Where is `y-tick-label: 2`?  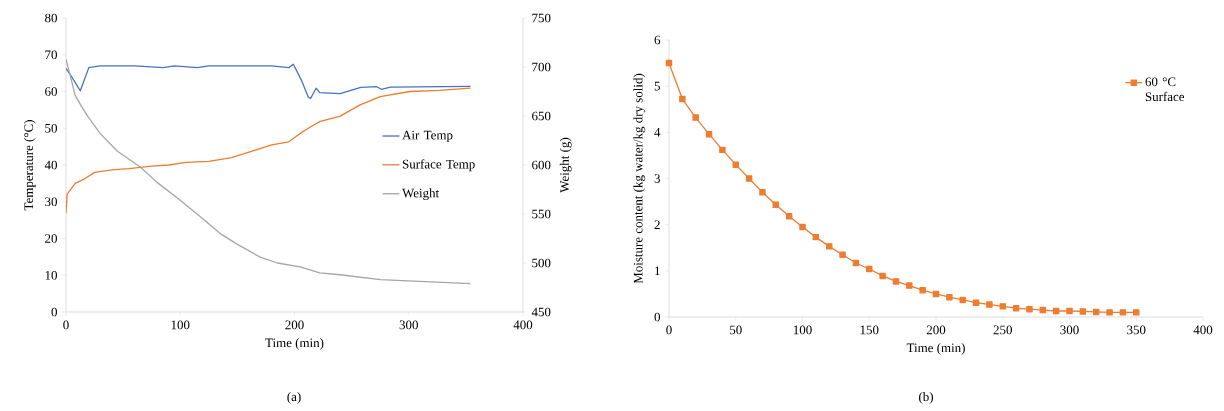 y-tick-label: 2 is located at coordinates (657, 224).